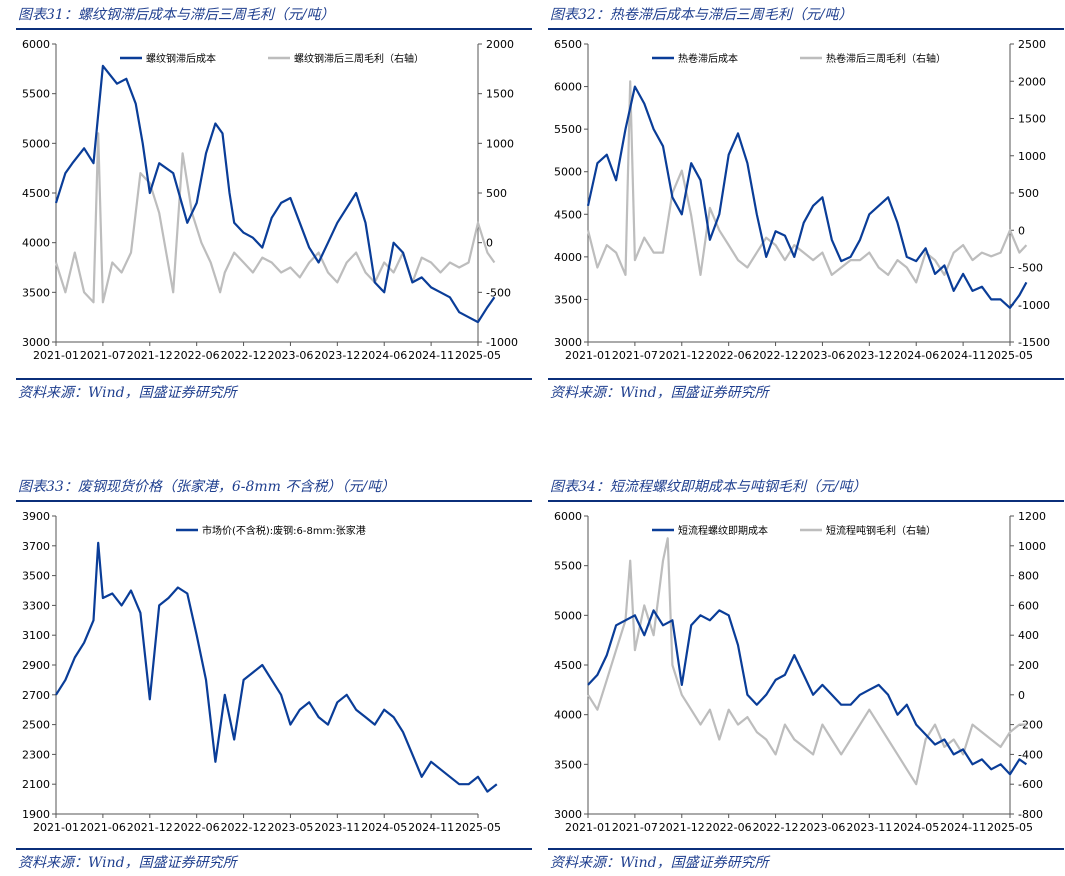 The height and width of the screenshot is (876, 1065). I want to click on y-tick-label: 3100, so click(36, 635).